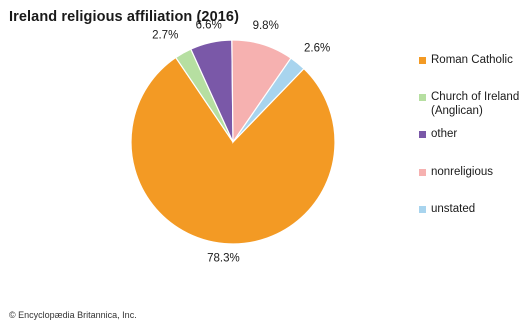  Describe the element at coordinates (73, 315) in the screenshot. I see `copyright-credit: © Encyclopædia Britannica, Inc.` at that location.